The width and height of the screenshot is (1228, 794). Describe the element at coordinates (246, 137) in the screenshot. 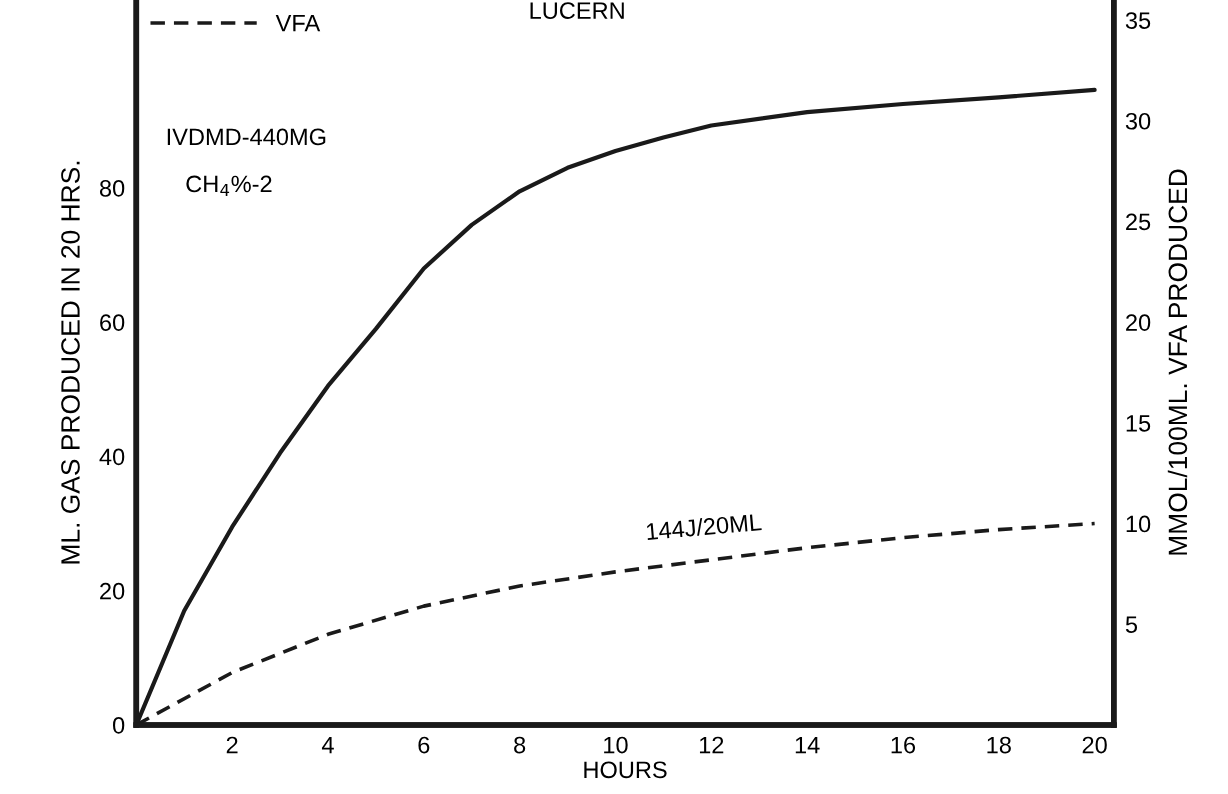

I see `annotation: IVDMD-440MG` at that location.